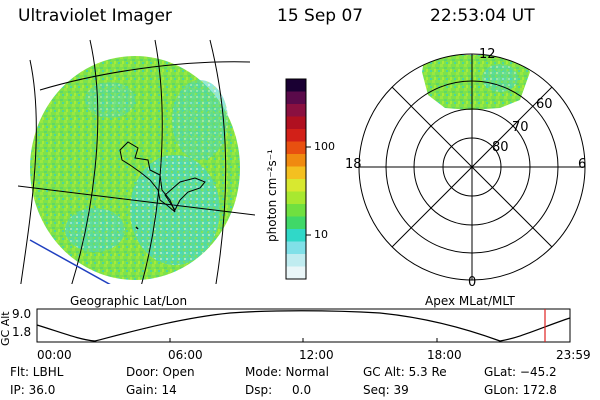 The image size is (600, 400). I want to click on colorbar, so click(296, 179).